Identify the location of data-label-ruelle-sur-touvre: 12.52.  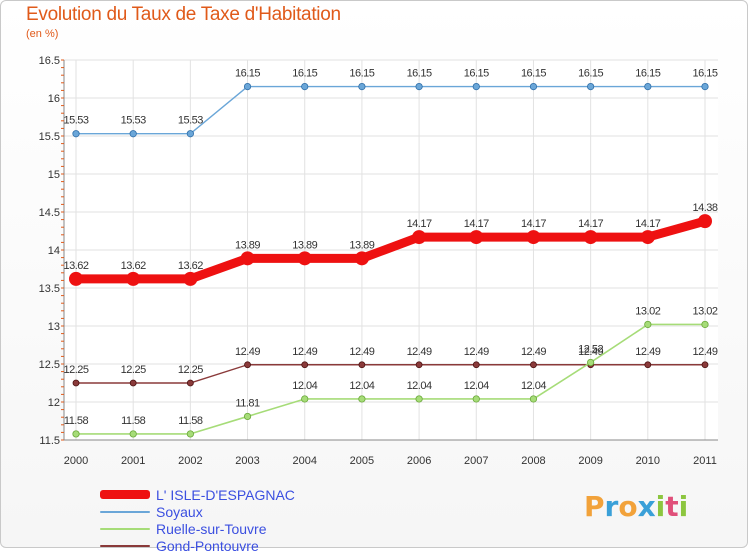
(590, 349).